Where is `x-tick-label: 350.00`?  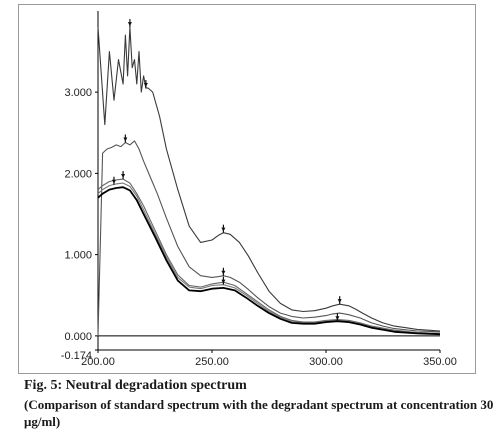
x-tick-label: 350.00 is located at coordinates (440, 362).